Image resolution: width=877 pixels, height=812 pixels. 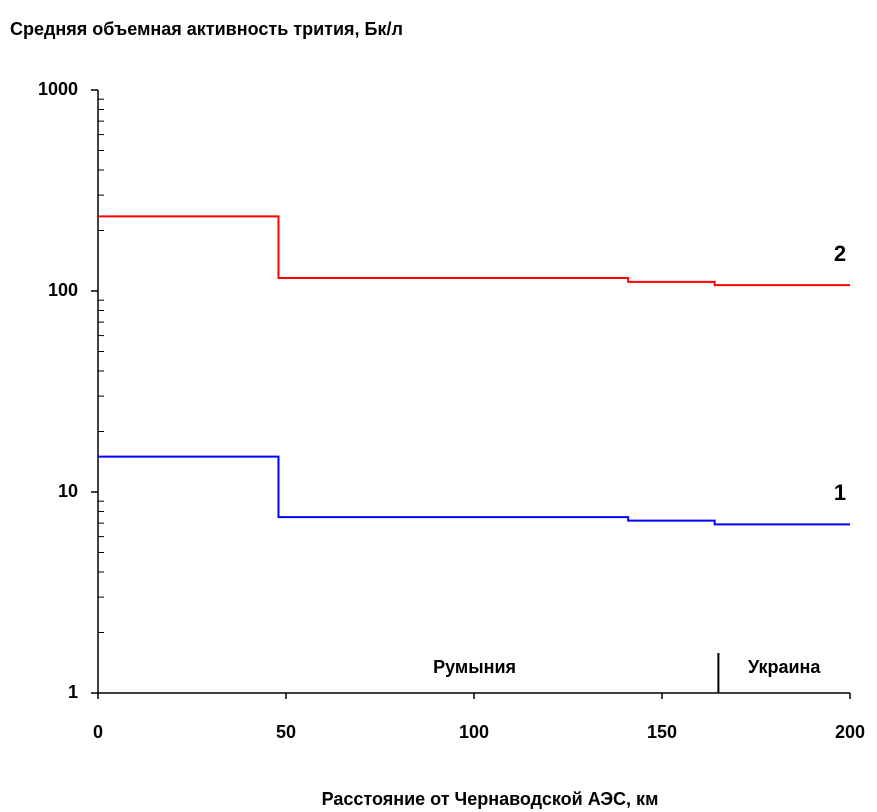 What do you see at coordinates (840, 492) in the screenshot?
I see `series-label: 1` at bounding box center [840, 492].